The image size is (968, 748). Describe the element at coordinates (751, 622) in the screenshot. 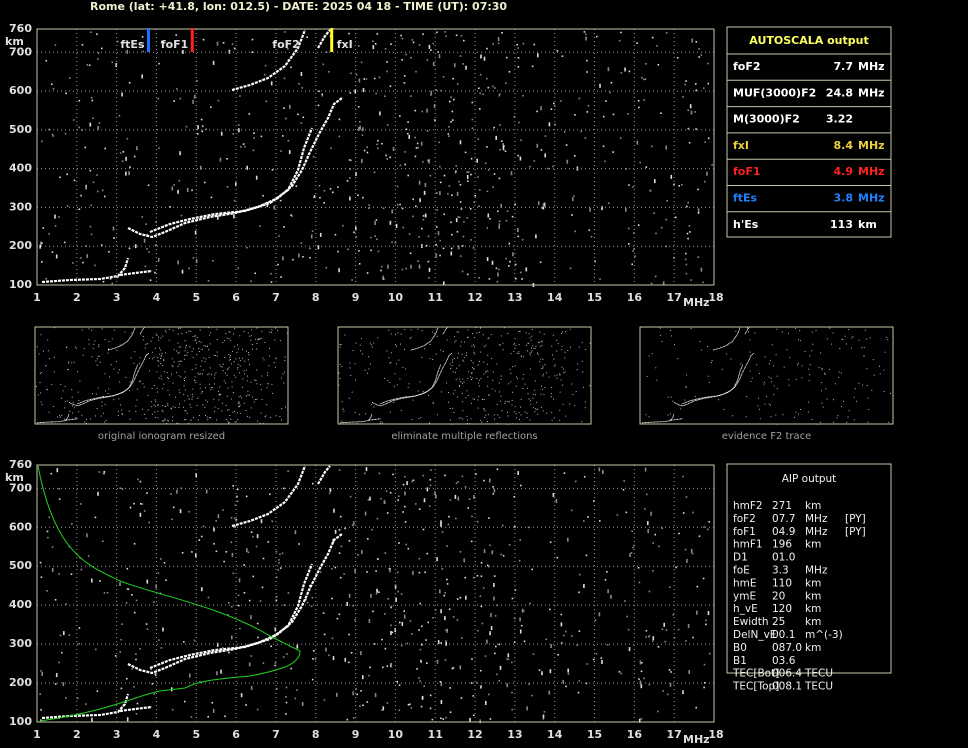

I see `aip-cell: Ewidth` at that location.